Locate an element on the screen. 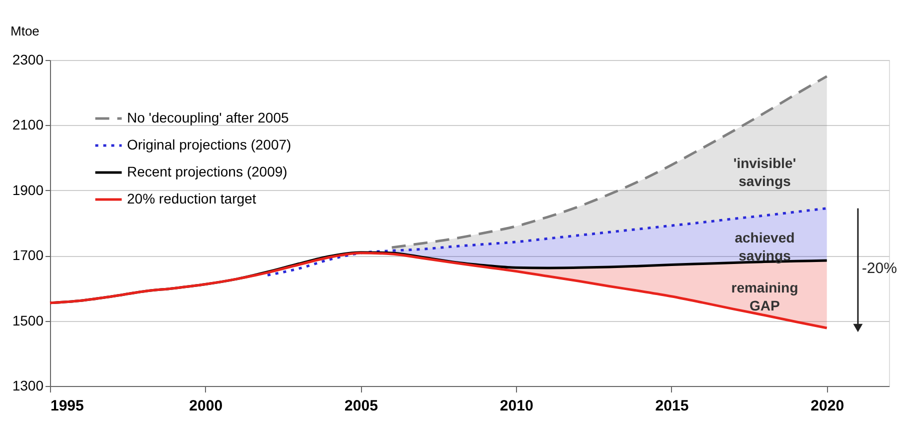 This screenshot has height=421, width=910. y-tick-label: 1700 is located at coordinates (28, 255).